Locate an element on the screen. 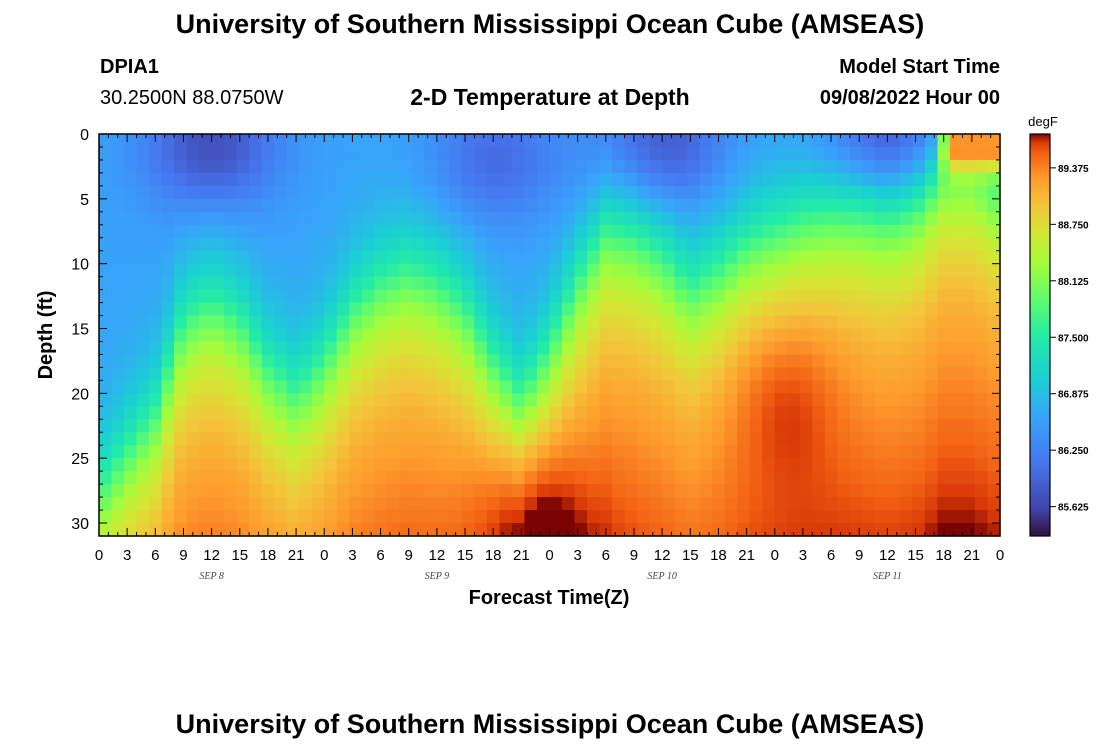  x-tick-label: 15 is located at coordinates (915, 555).